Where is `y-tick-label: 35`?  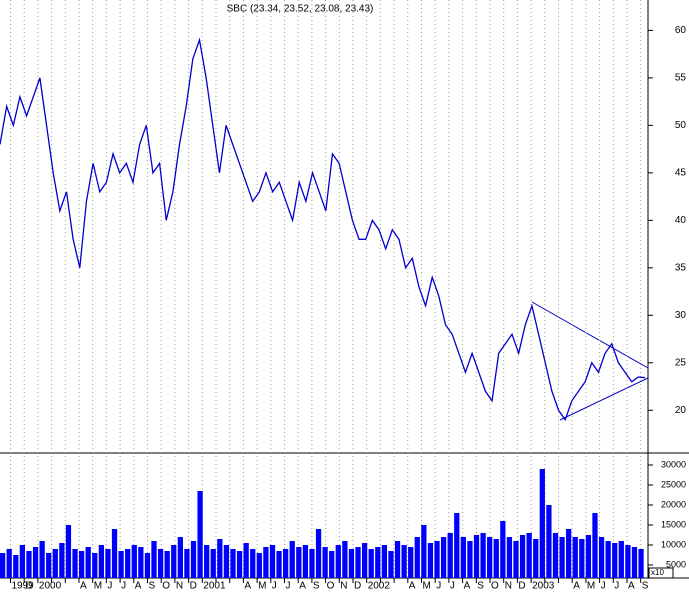
y-tick-label: 35 is located at coordinates (681, 267).